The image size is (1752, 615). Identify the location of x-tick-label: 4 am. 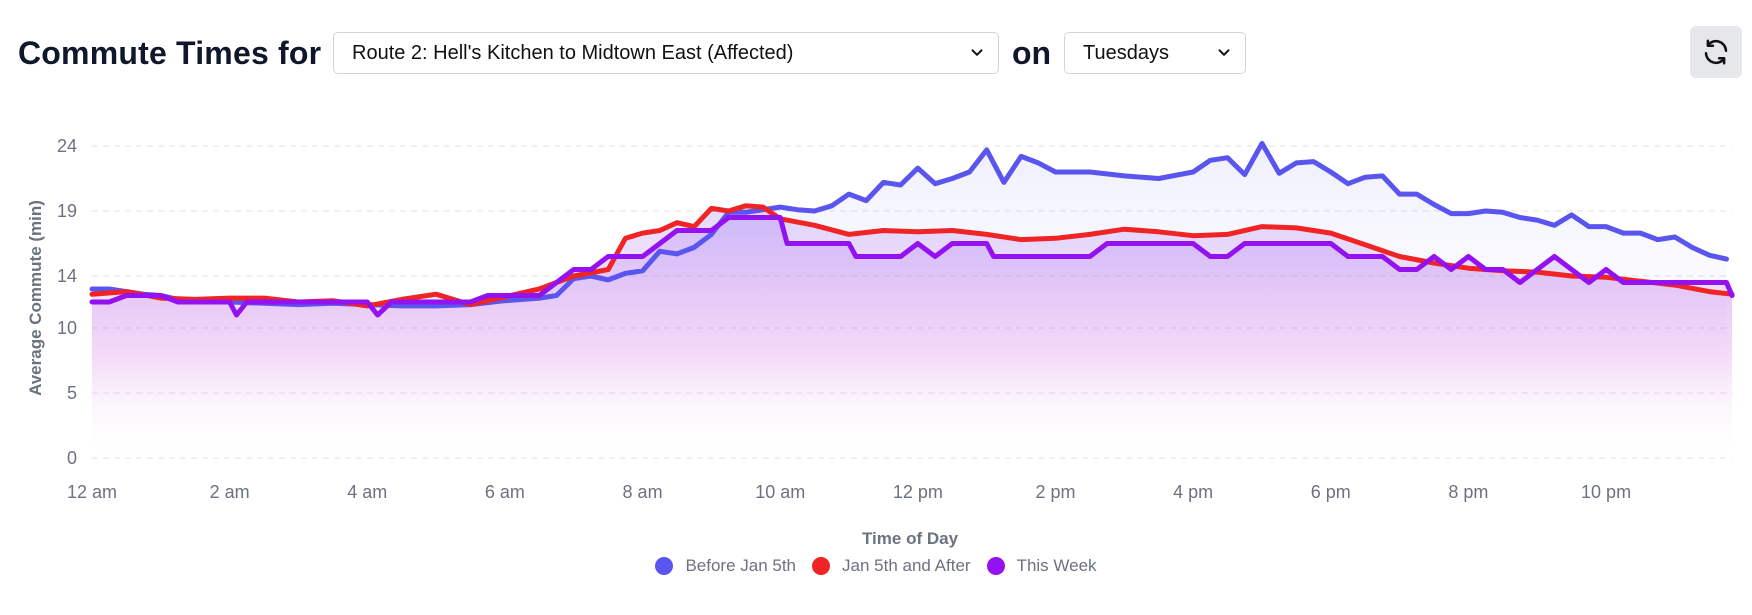
(367, 492).